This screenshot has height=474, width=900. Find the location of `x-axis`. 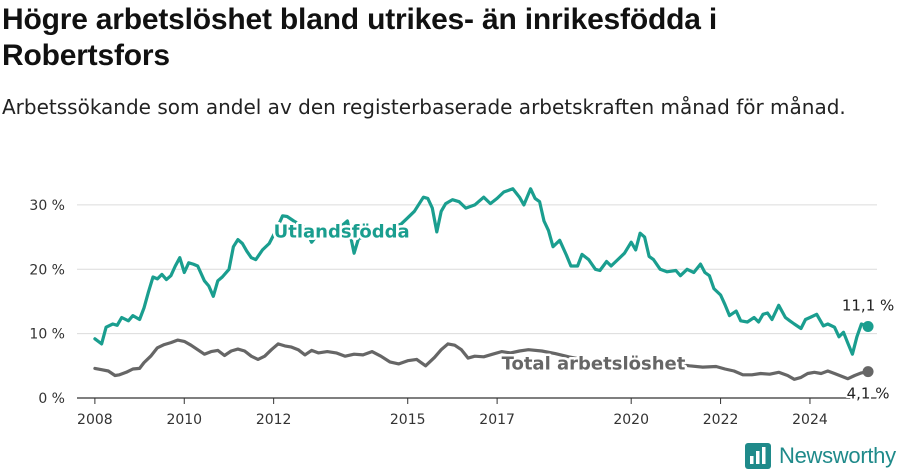

x-axis is located at coordinates (477, 400).